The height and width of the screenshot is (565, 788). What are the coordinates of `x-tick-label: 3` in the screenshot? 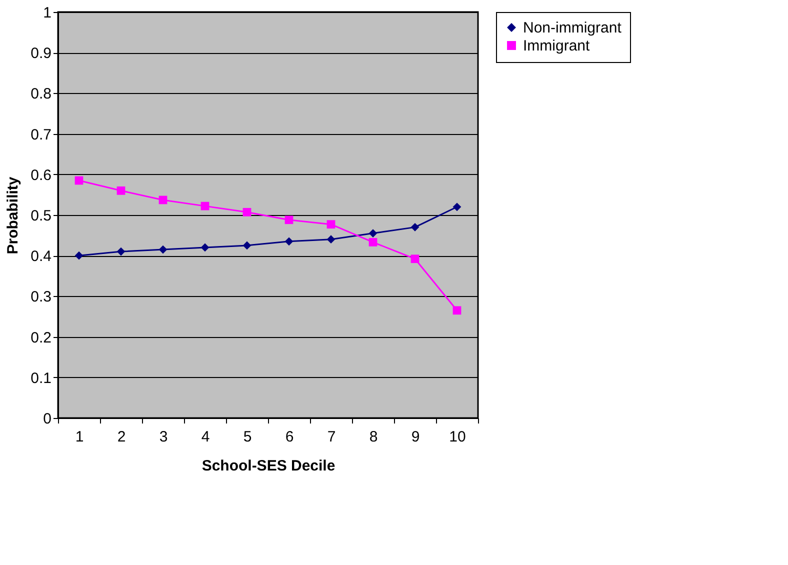 It's located at (163, 437).